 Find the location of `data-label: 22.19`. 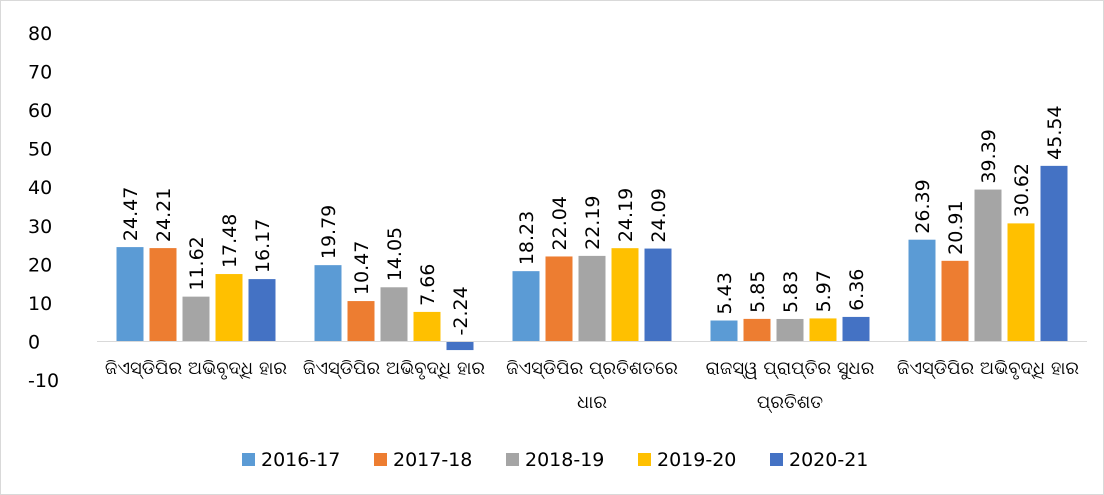

data-label: 22.19 is located at coordinates (593, 222).